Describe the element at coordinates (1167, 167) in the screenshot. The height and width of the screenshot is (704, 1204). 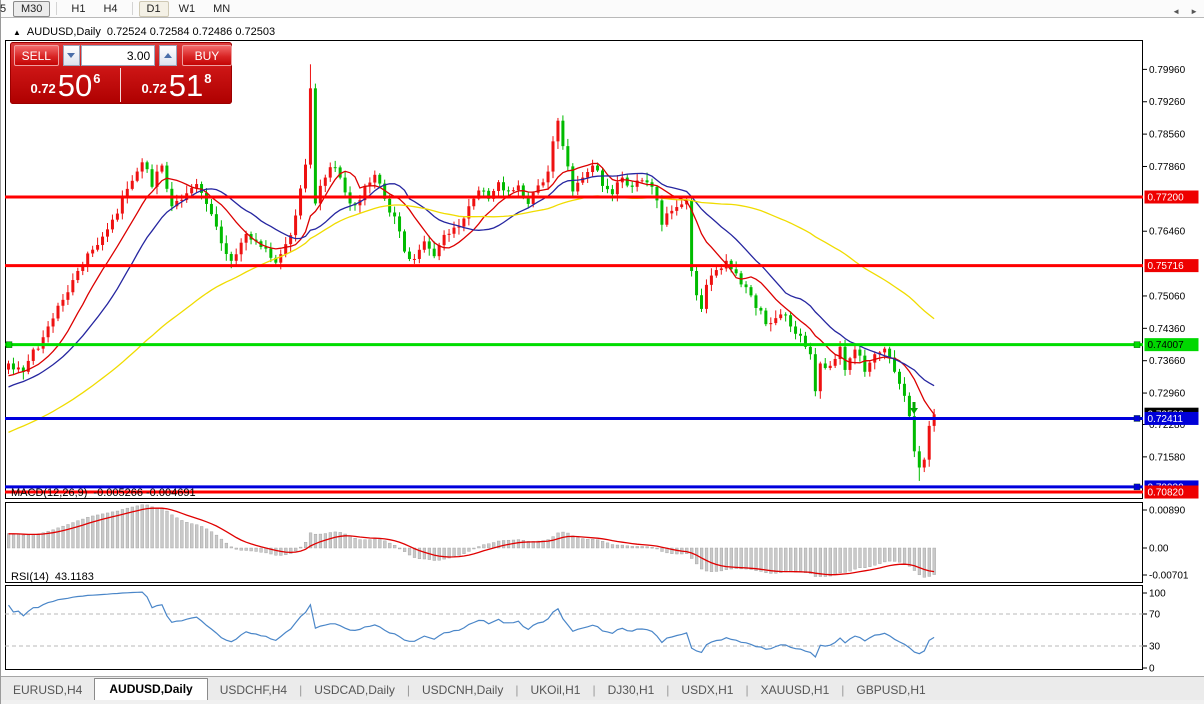
I see `price-tick-label: 0.77860` at that location.